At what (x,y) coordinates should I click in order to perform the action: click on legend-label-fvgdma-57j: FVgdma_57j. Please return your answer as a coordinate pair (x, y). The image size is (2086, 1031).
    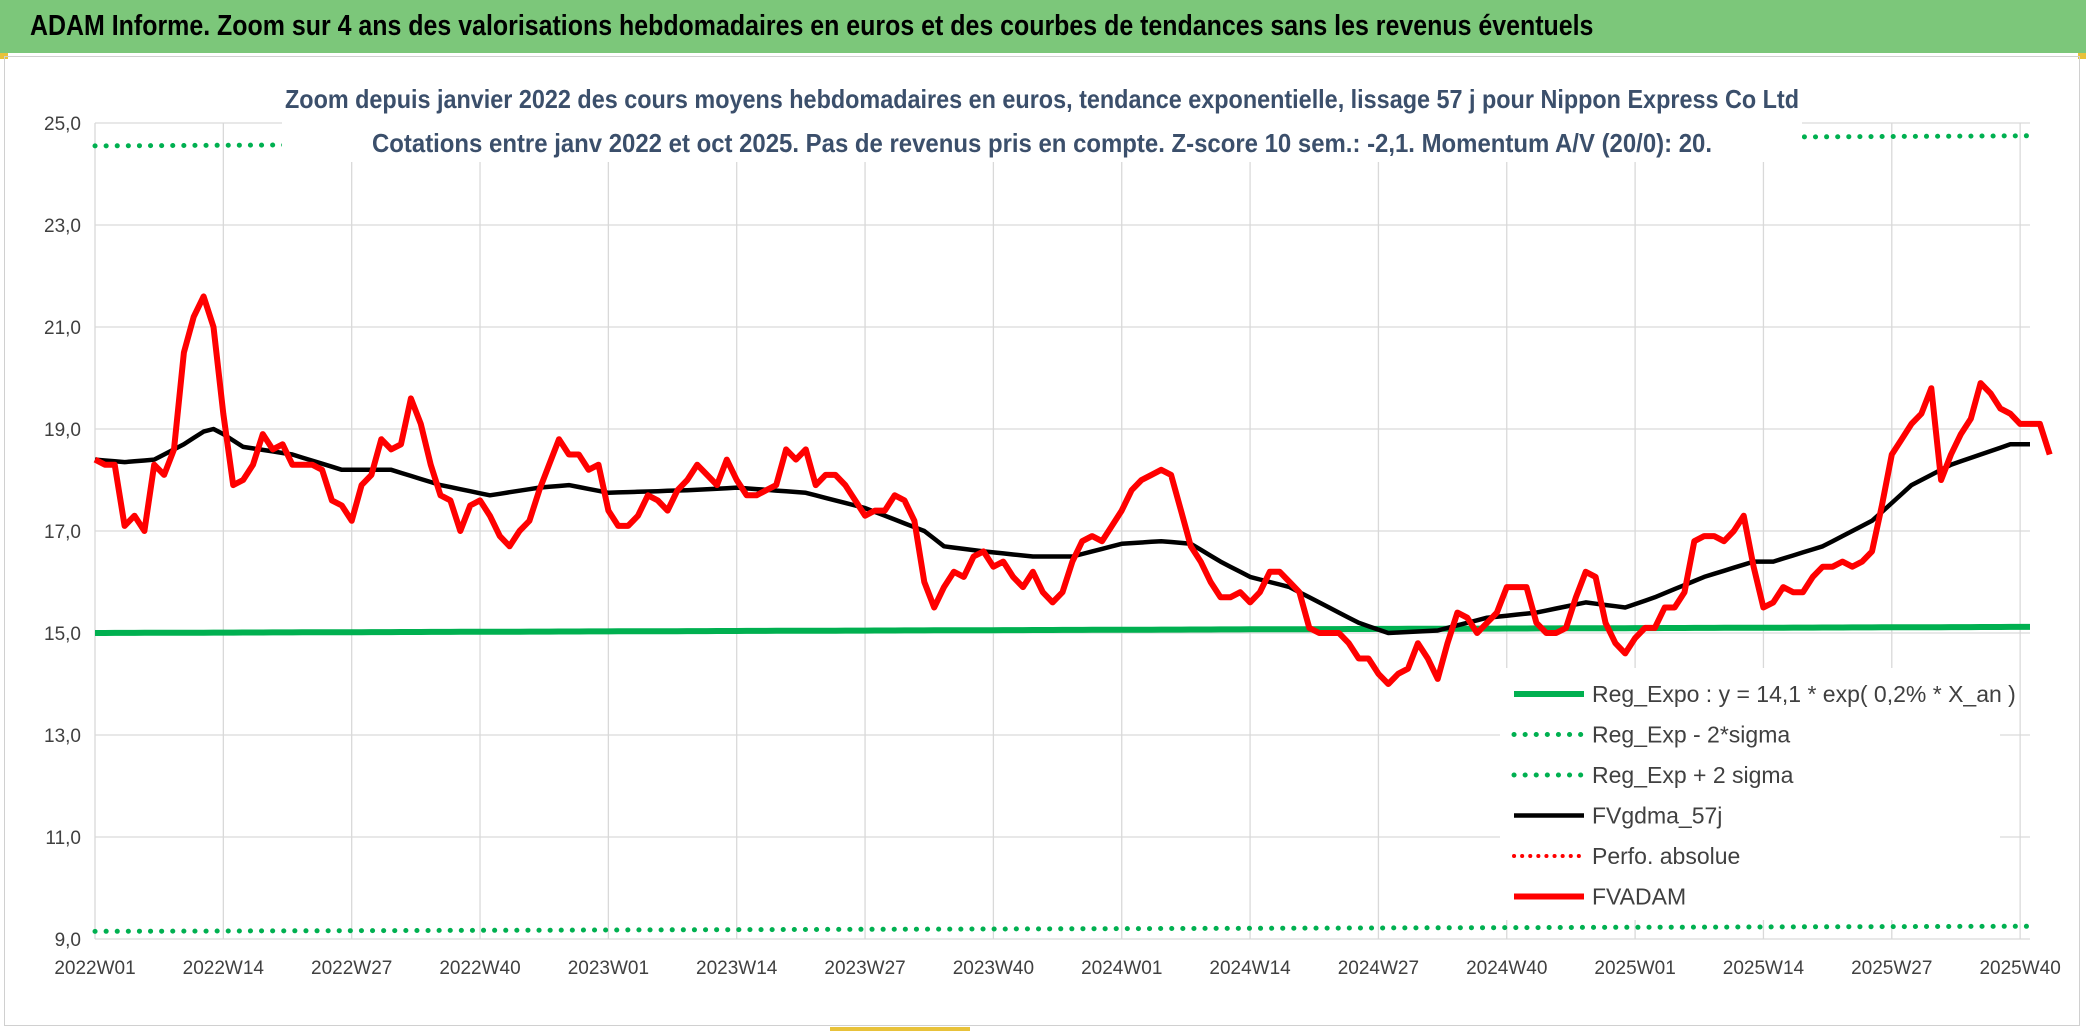
    Looking at the image, I should click on (1657, 816).